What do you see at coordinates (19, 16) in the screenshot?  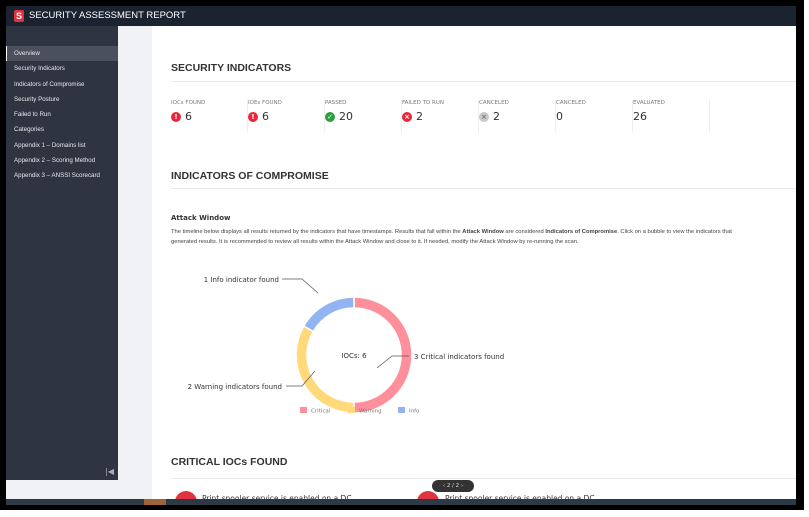 I see `app-logo: S` at bounding box center [19, 16].